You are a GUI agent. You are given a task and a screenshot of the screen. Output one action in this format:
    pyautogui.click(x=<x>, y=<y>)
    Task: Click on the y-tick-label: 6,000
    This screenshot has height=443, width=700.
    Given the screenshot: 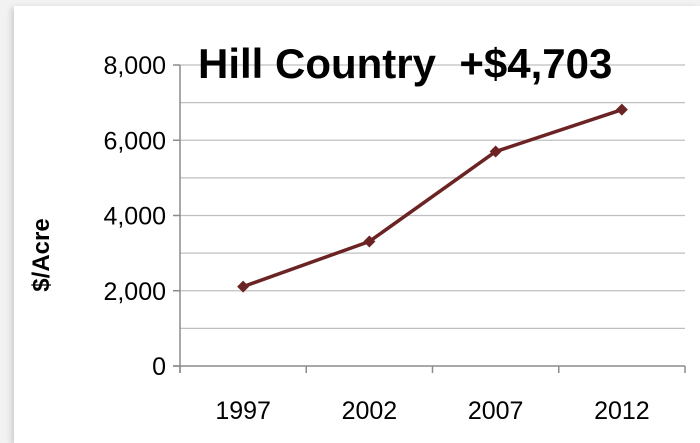 What is the action you would take?
    pyautogui.click(x=134, y=141)
    